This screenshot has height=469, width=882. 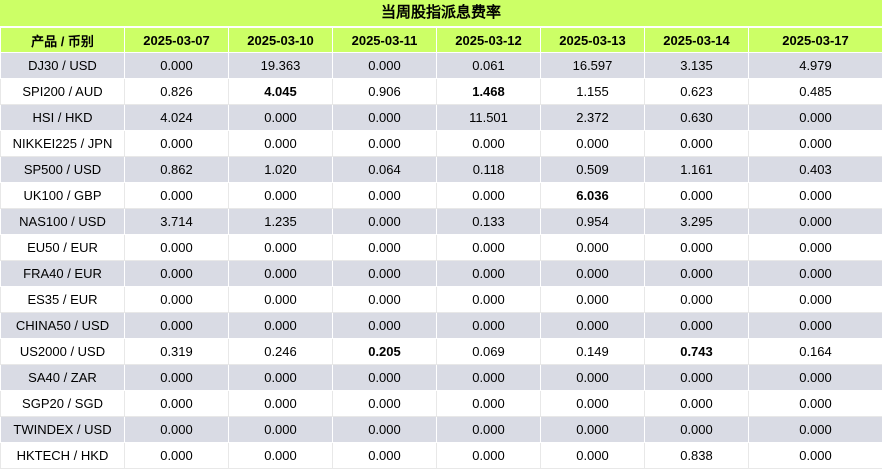 I want to click on rate-cell: 0.630, so click(x=696, y=117).